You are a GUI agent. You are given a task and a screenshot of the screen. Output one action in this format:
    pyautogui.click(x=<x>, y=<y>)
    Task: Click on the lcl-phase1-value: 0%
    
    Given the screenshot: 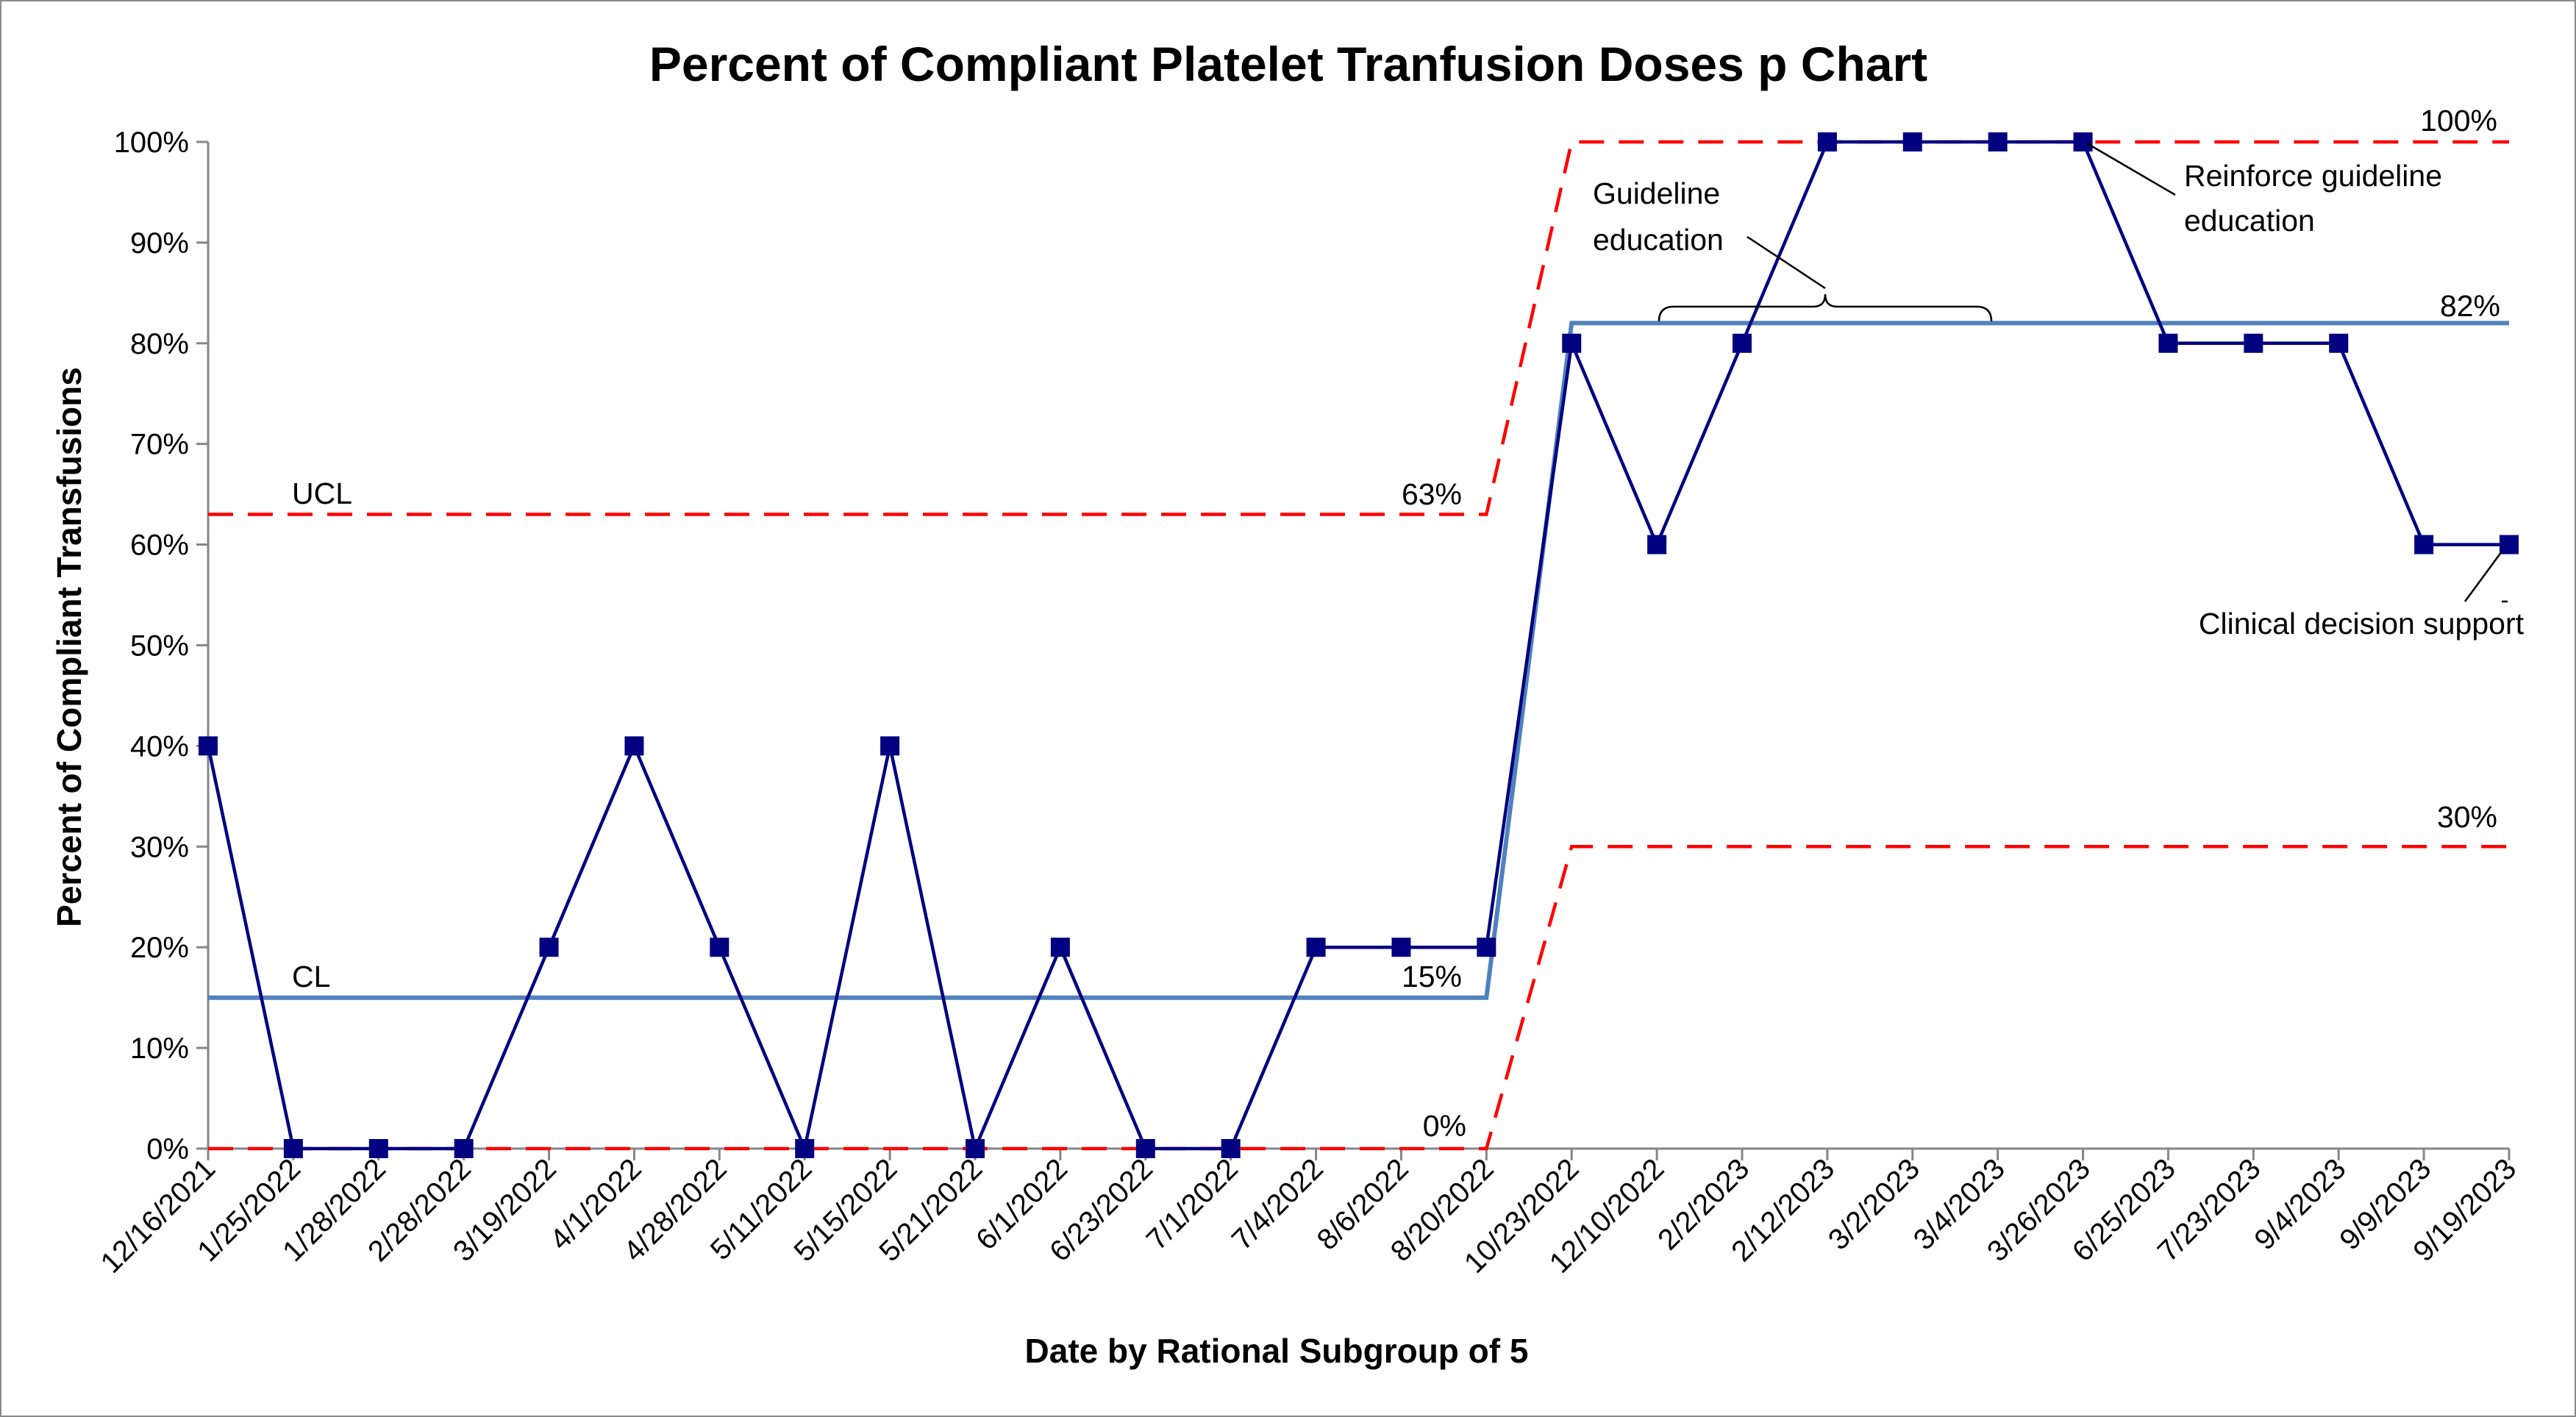 What is the action you would take?
    pyautogui.click(x=1444, y=1126)
    